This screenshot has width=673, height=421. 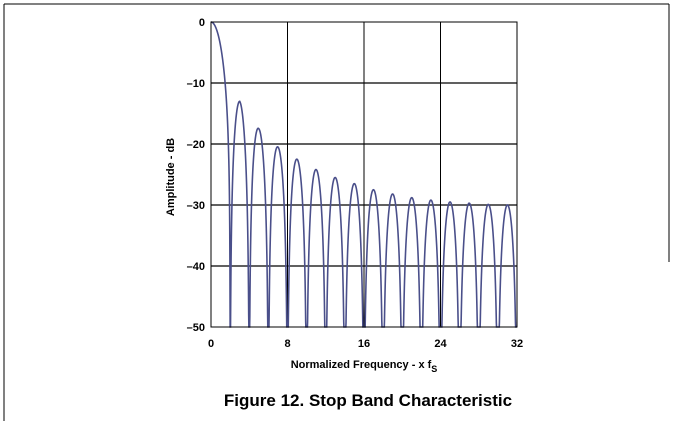 What do you see at coordinates (196, 267) in the screenshot?
I see `y-tick-label: –40` at bounding box center [196, 267].